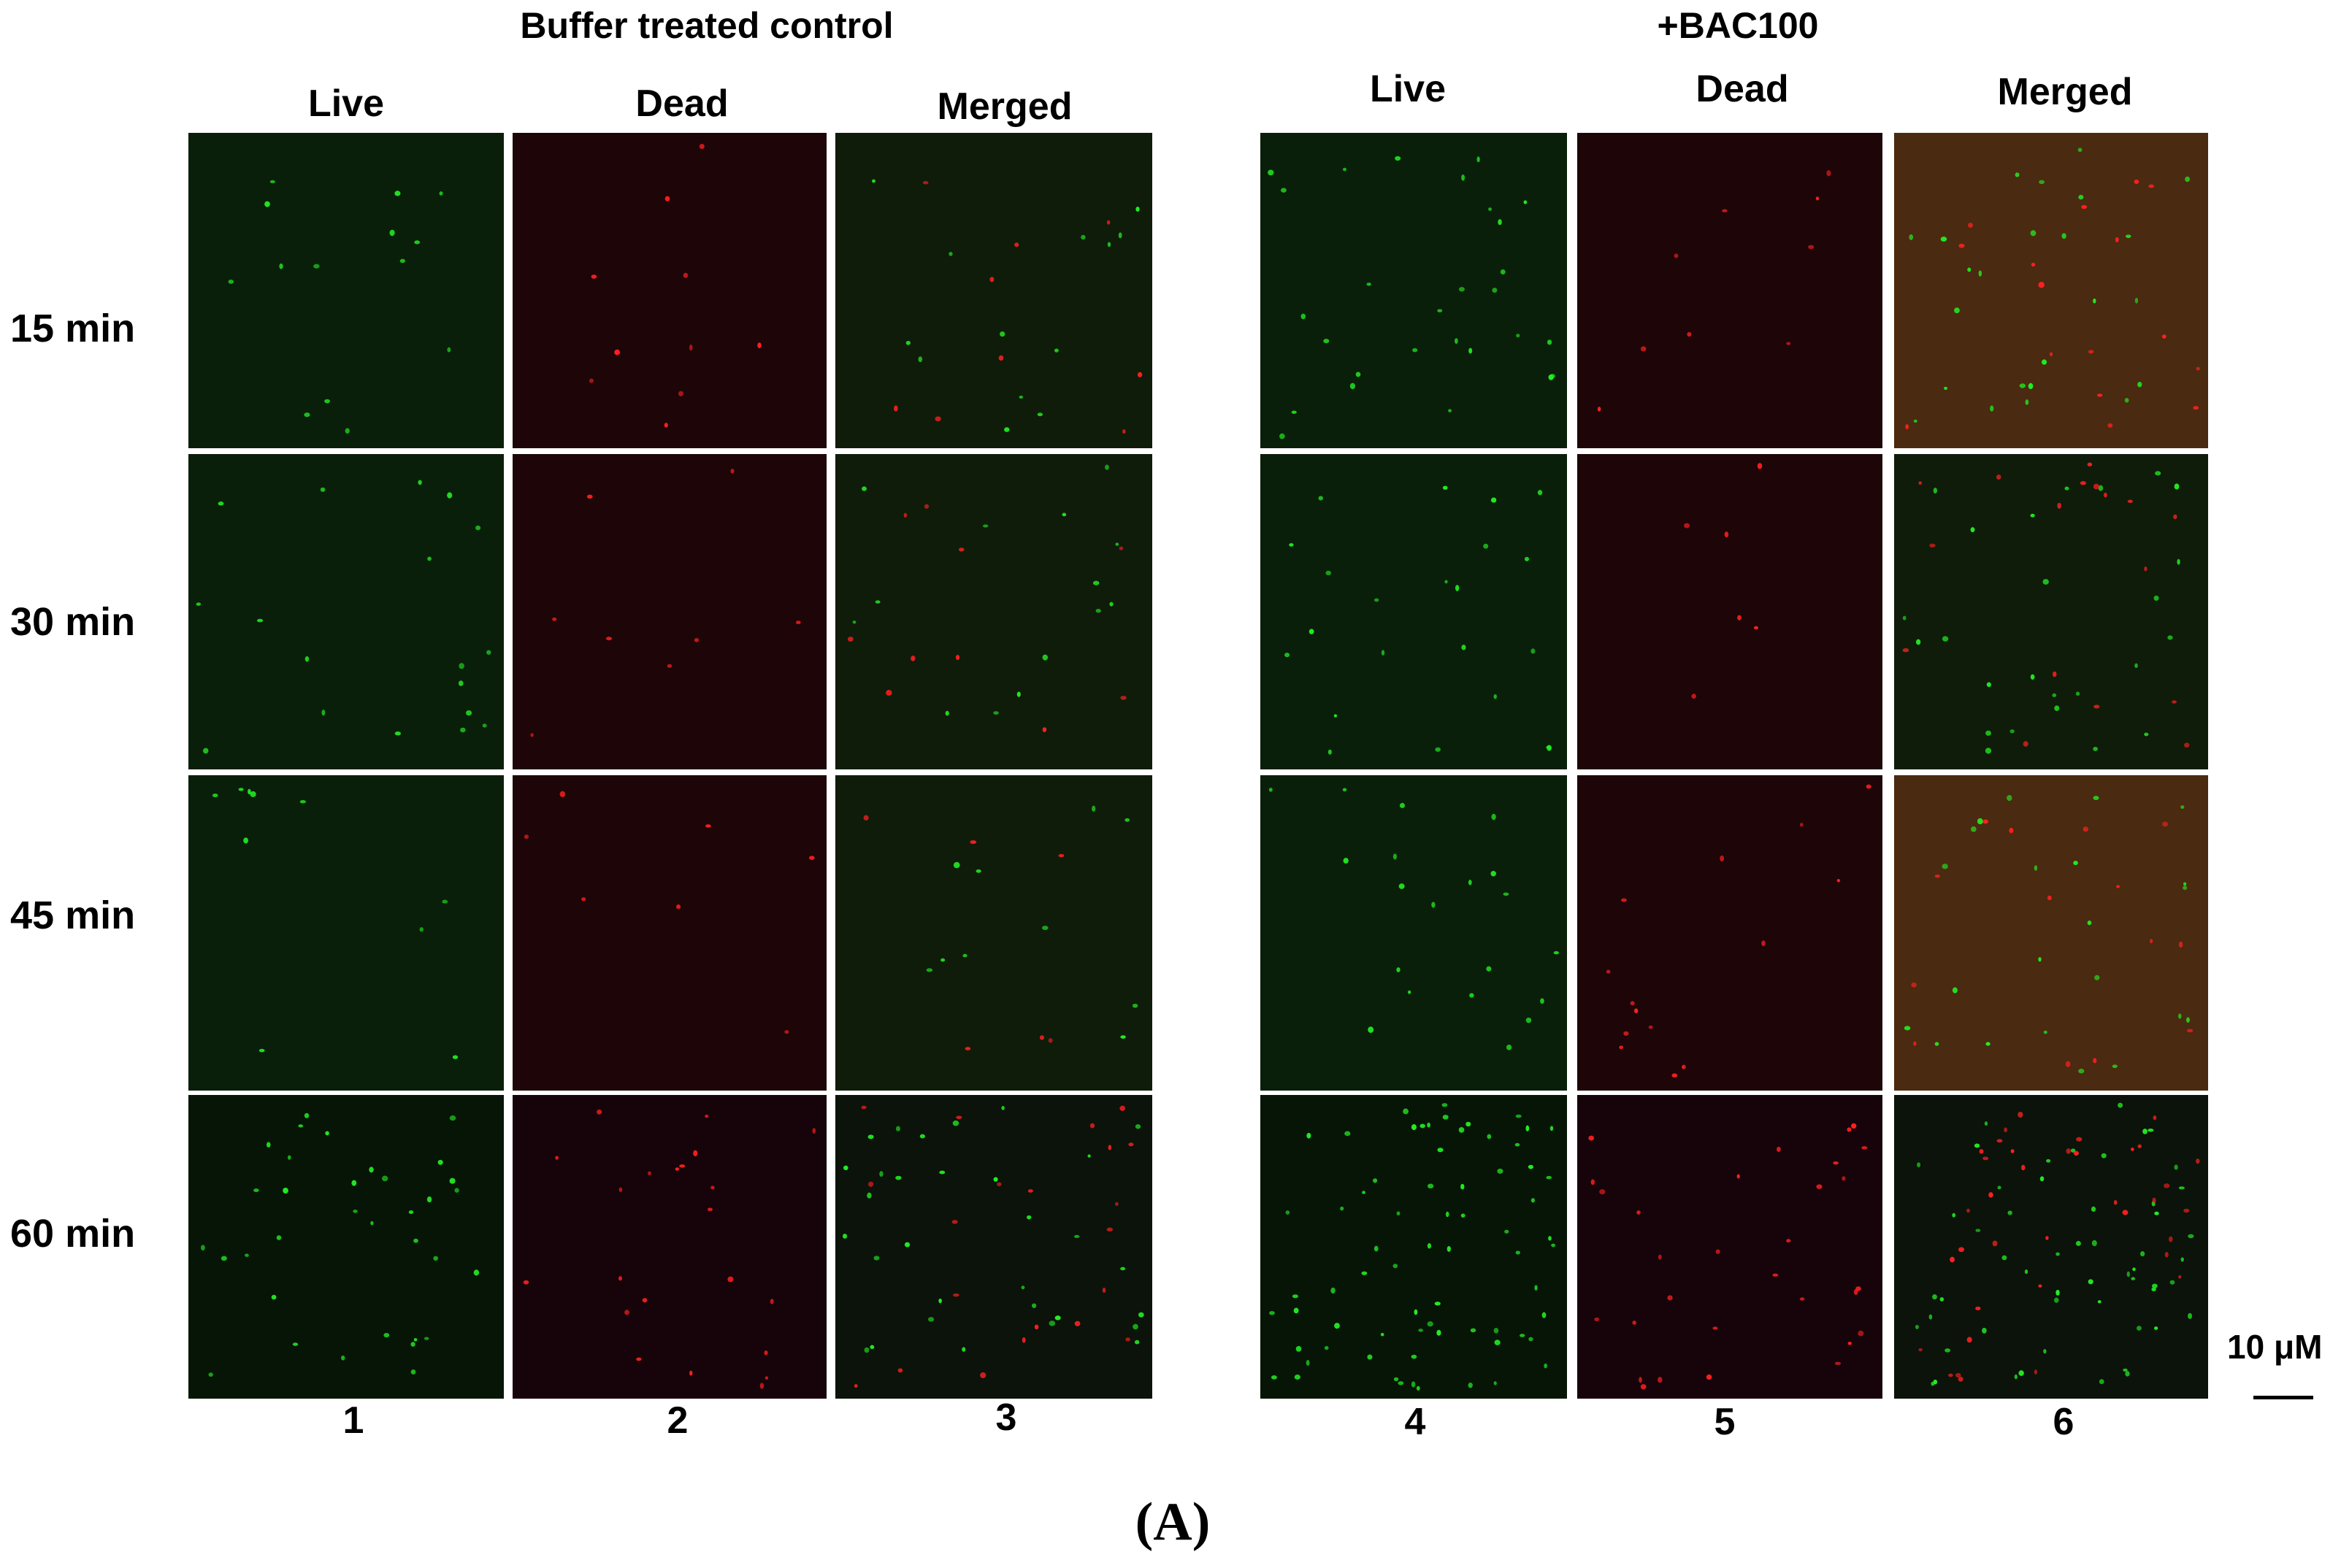  What do you see at coordinates (1413, 290) in the screenshot?
I see `micrograph-live-r1-c4` at bounding box center [1413, 290].